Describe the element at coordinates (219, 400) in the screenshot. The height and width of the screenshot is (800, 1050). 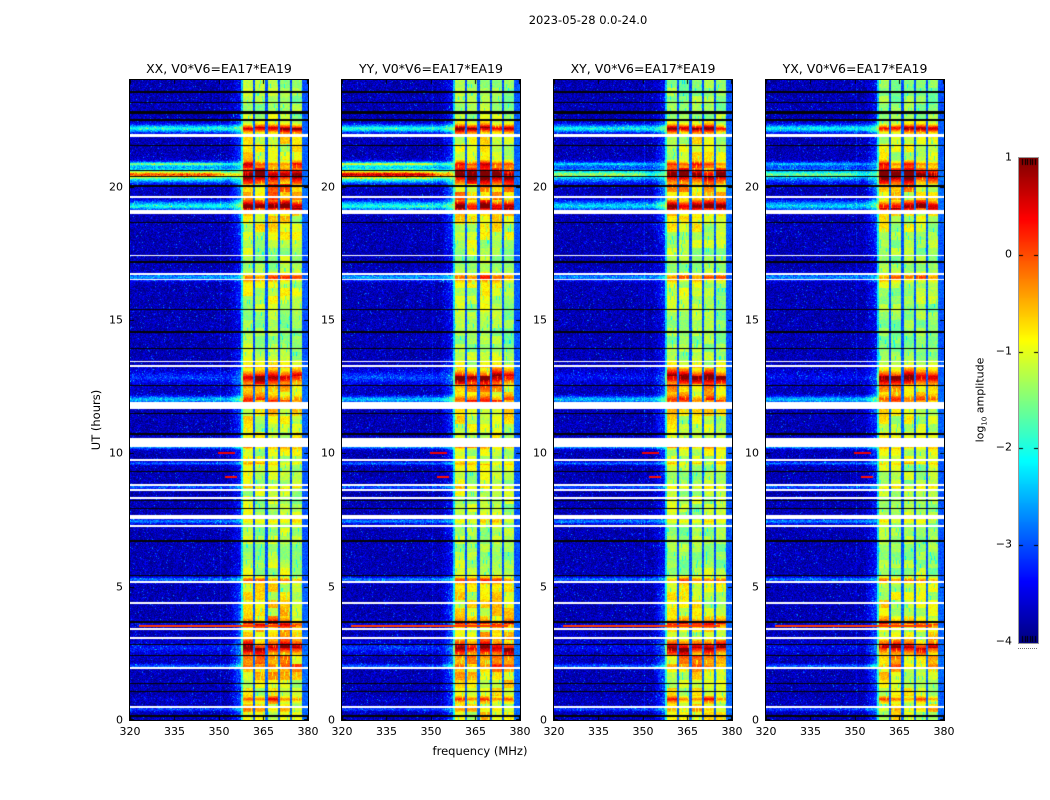
I see `spectrogram-panel-xx` at that location.